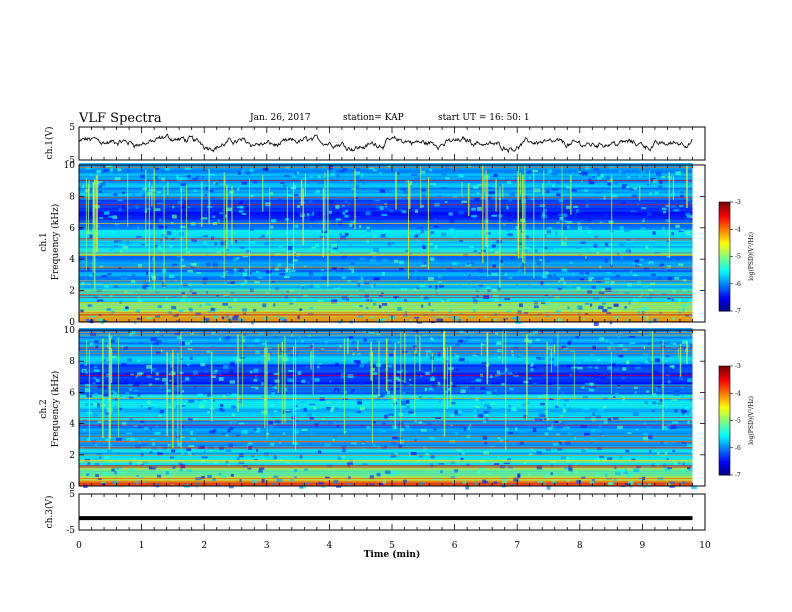 The width and height of the screenshot is (792, 612). What do you see at coordinates (49, 143) in the screenshot?
I see `ch1-volt-label: ch.1(V)` at bounding box center [49, 143].